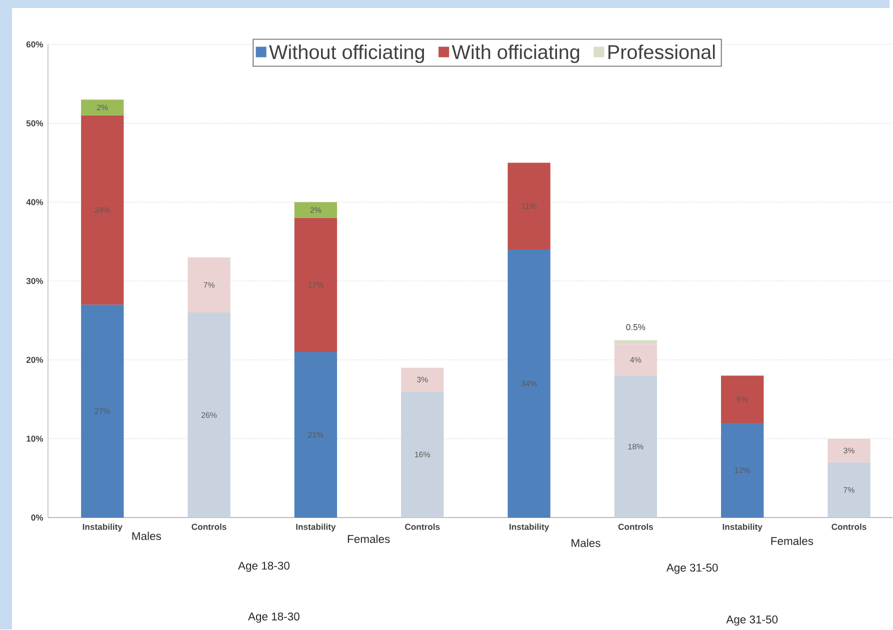  I want to click on y-tick-label: 10%, so click(35, 439).